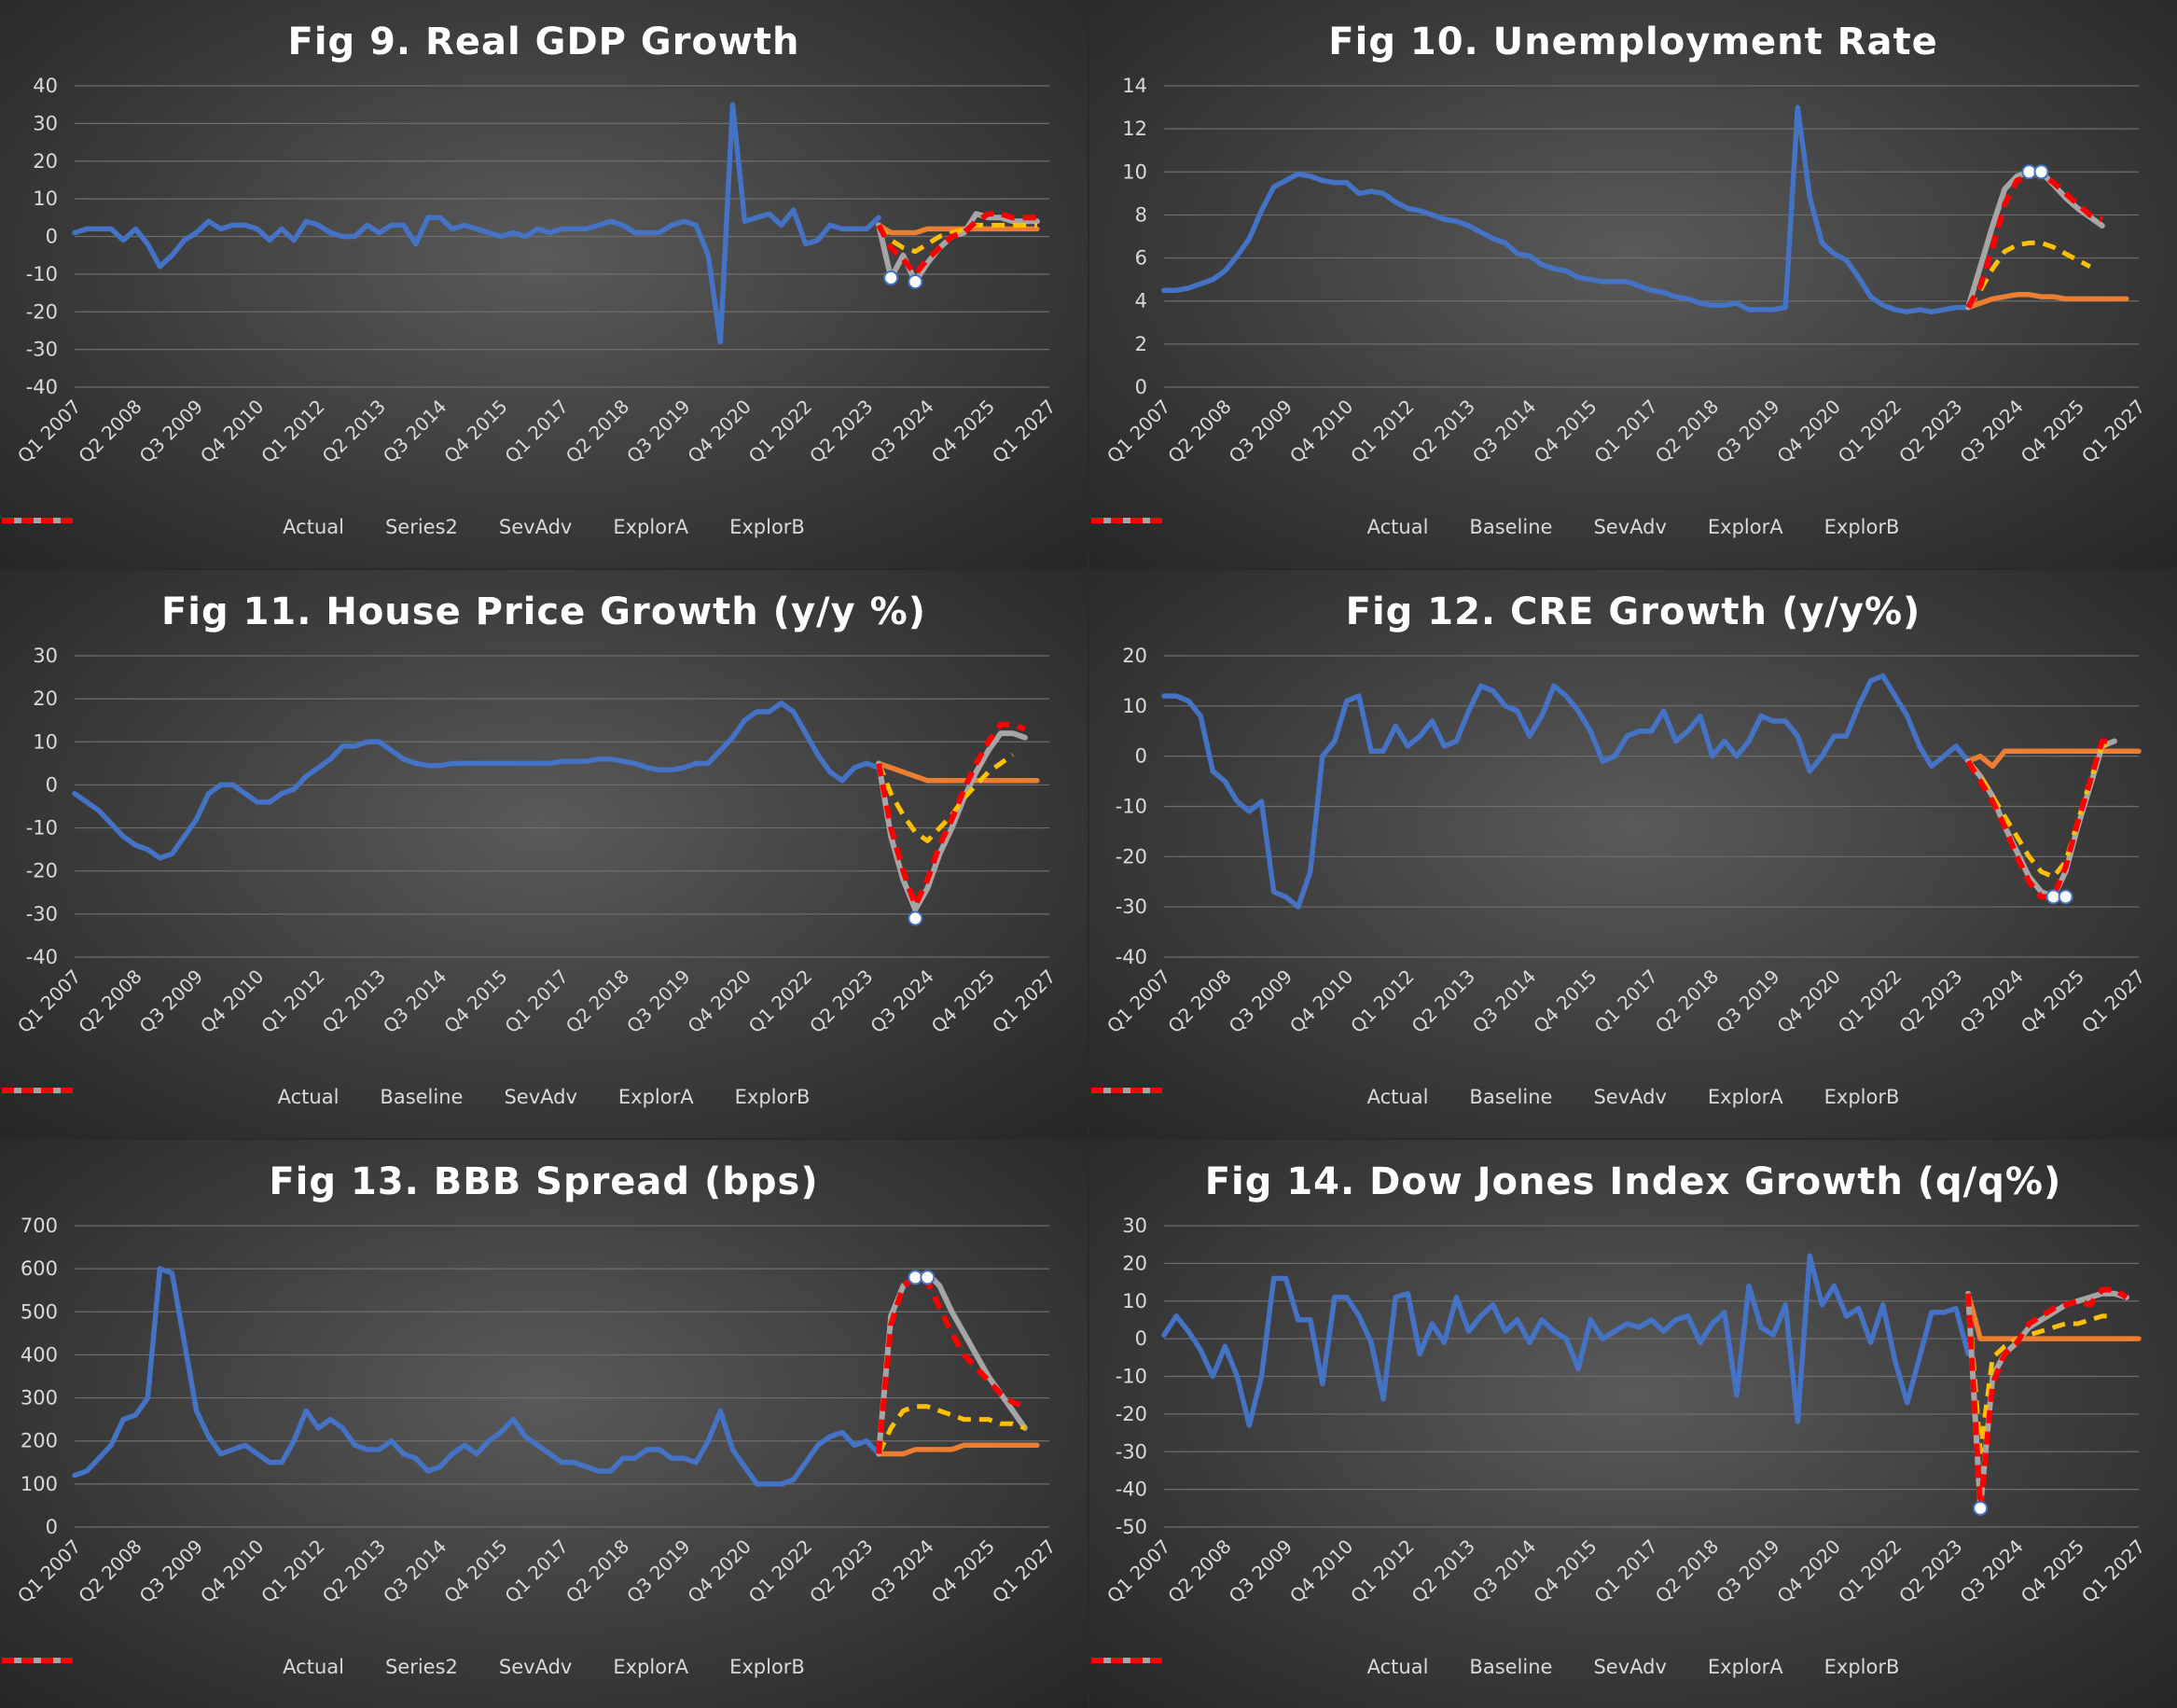 This screenshot has height=1708, width=2177. I want to click on y-tick-label: 2, so click(1141, 344).